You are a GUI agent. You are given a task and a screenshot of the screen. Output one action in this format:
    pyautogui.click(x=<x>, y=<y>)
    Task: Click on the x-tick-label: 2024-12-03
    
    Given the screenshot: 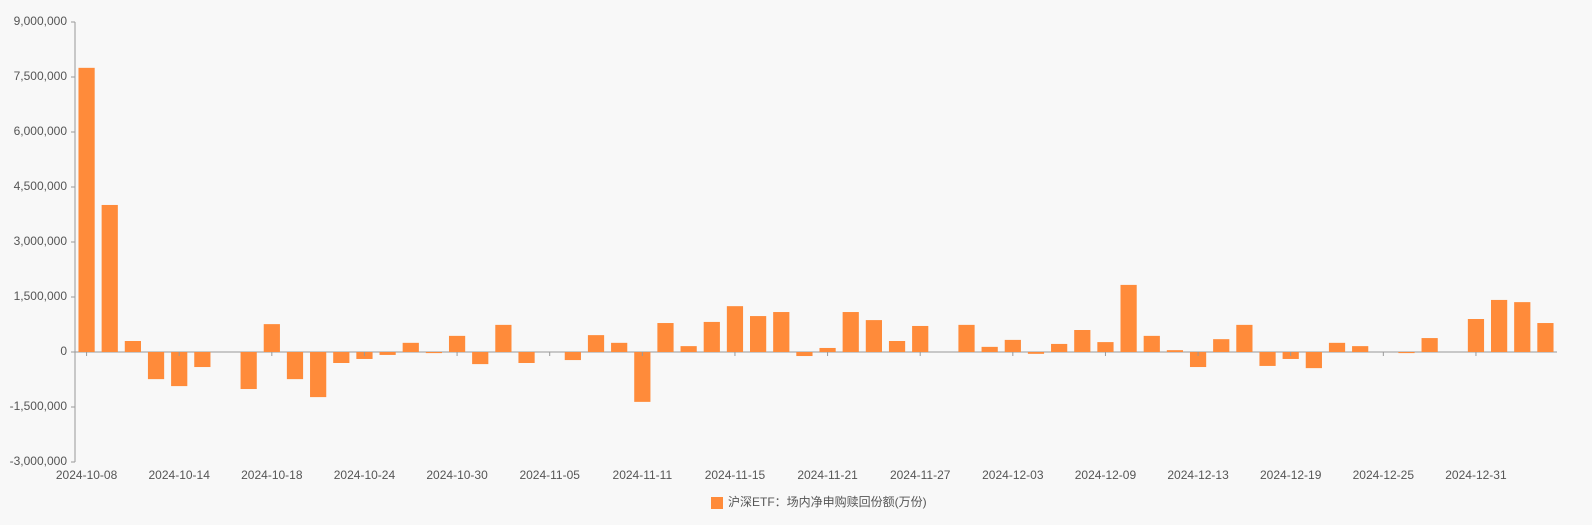 What is the action you would take?
    pyautogui.click(x=1013, y=475)
    